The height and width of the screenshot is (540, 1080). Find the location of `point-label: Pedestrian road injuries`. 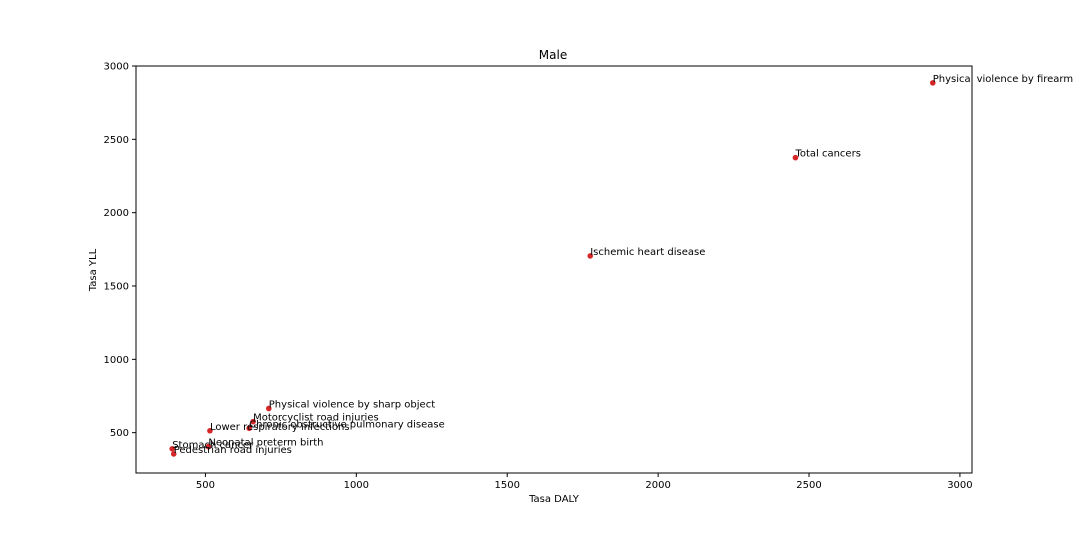

point-label: Pedestrian road injuries is located at coordinates (233, 450).